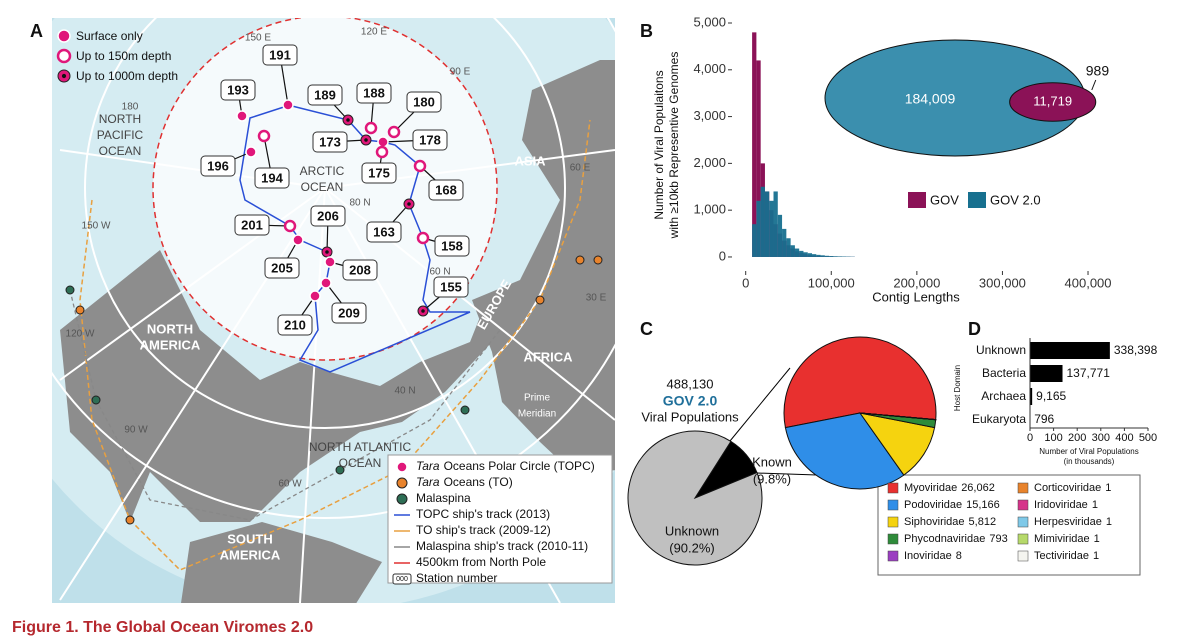 The image size is (1200, 642). What do you see at coordinates (983, 522) in the screenshot?
I see `legend-value: 5,812` at bounding box center [983, 522].